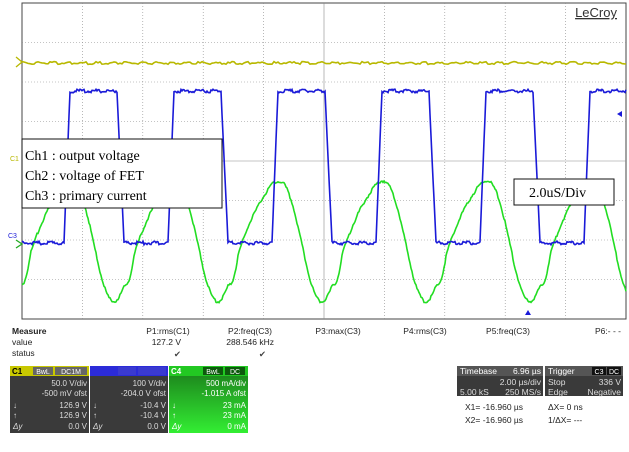  I want to click on ch1-cursor-down-icon: ↓, so click(15, 405).